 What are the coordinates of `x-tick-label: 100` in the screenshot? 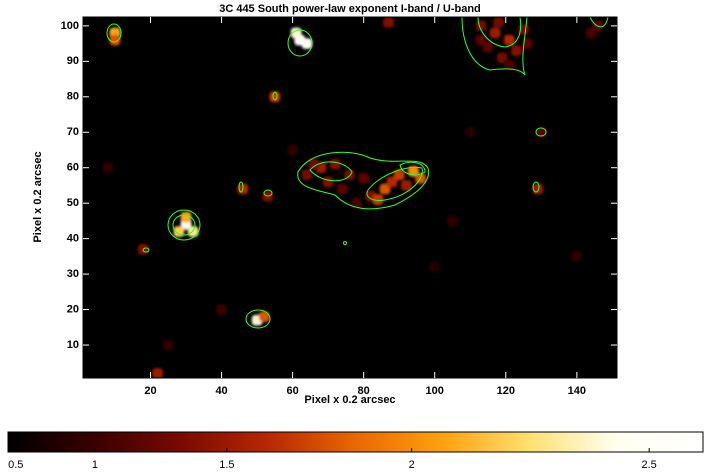 It's located at (435, 391).